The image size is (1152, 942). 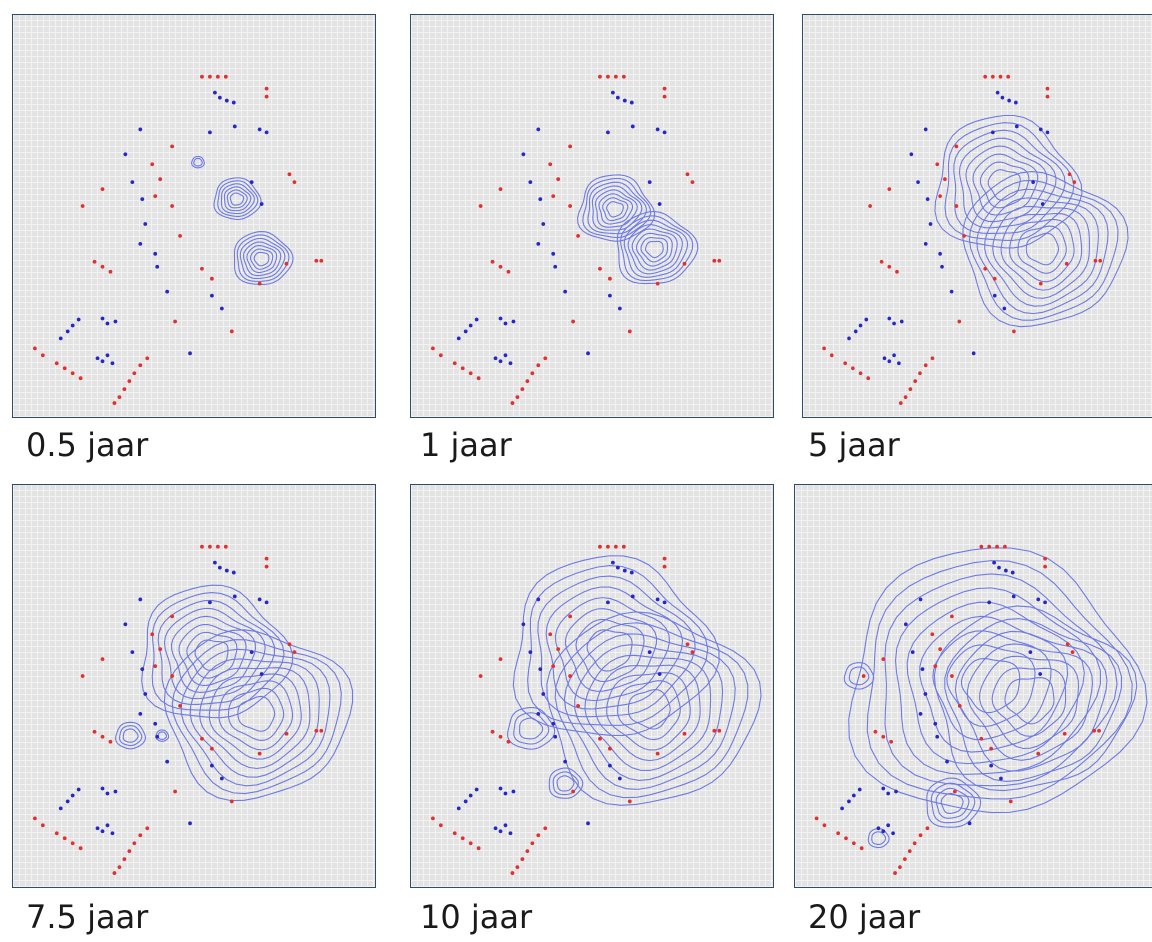 What do you see at coordinates (87, 917) in the screenshot?
I see `panel-label: 7.5 jaar` at bounding box center [87, 917].